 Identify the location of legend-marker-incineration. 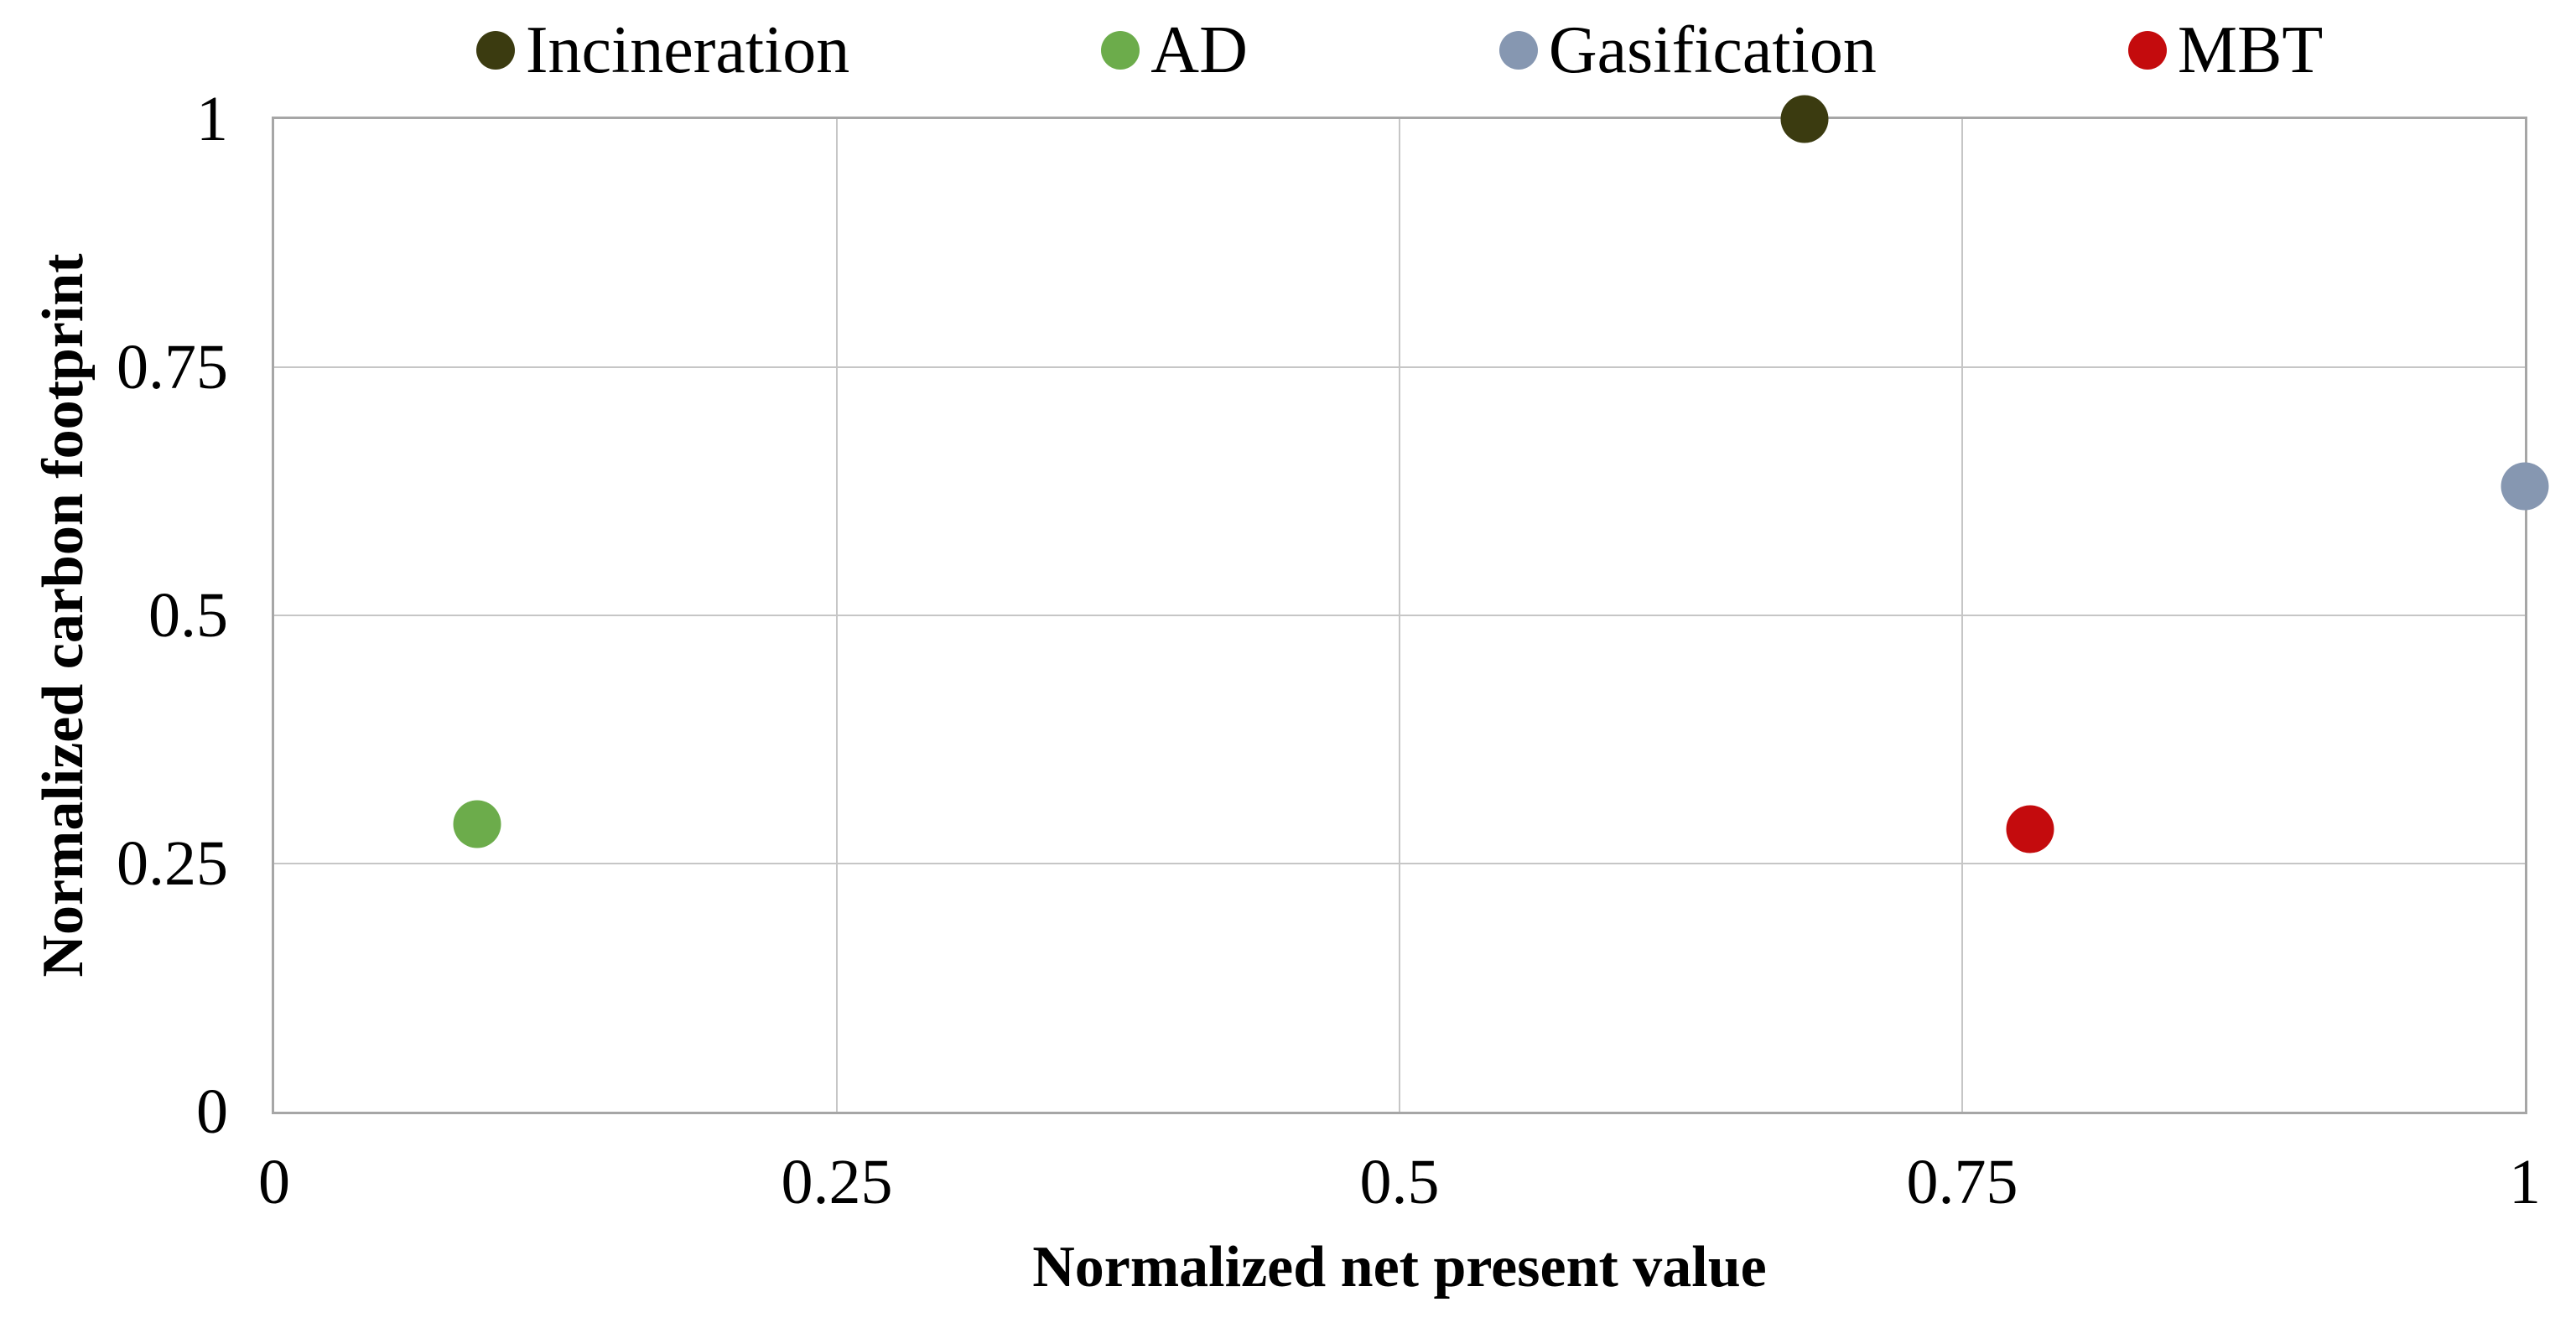
(495, 50).